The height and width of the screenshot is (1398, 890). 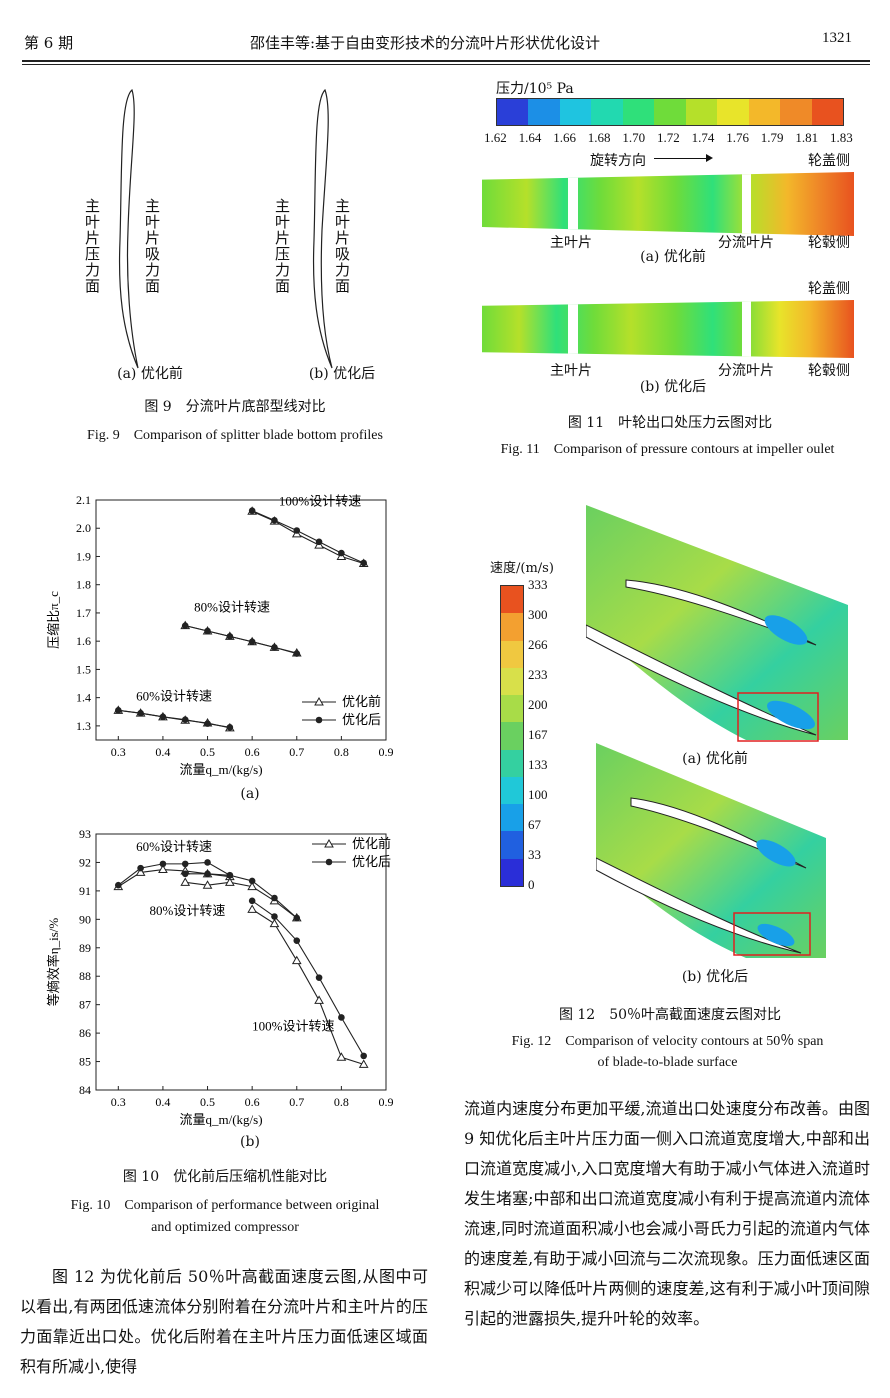 What do you see at coordinates (571, 371) in the screenshot?
I see `fig11b-main-blade-label: 主叶片` at bounding box center [571, 371].